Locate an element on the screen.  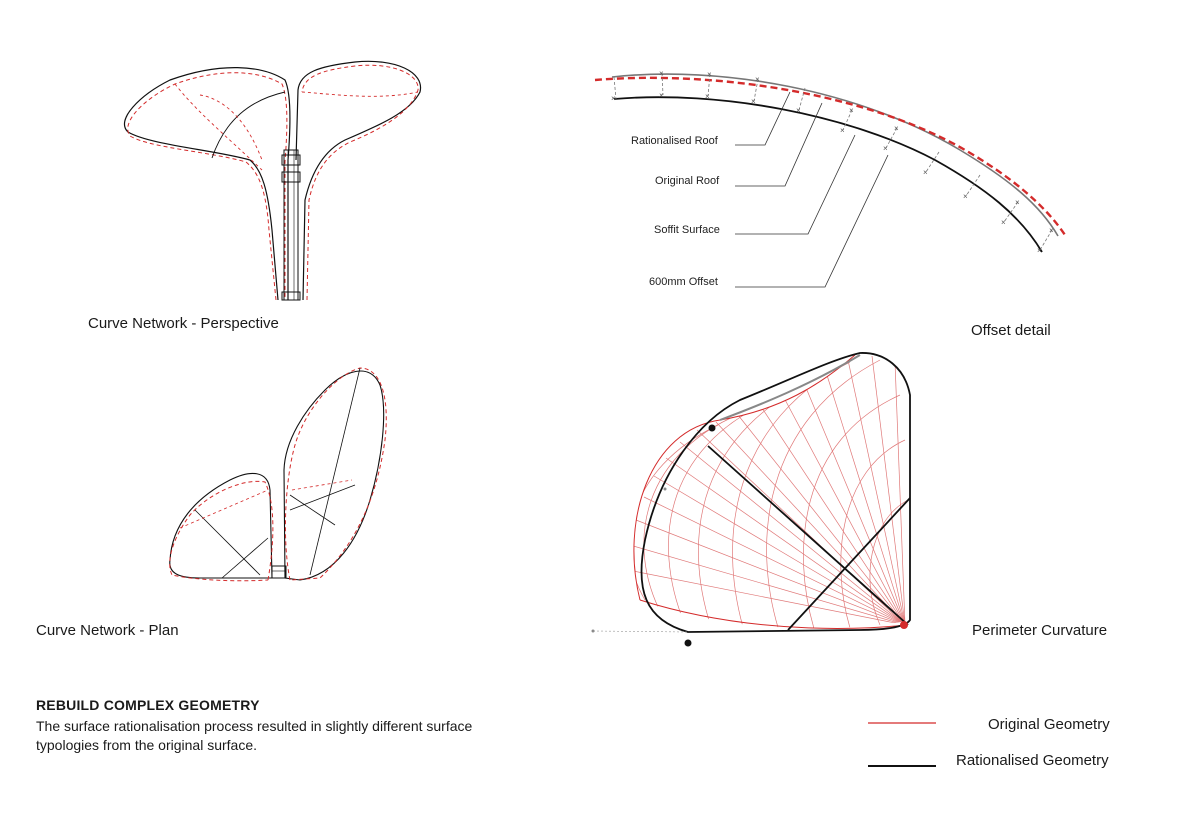
offset-leaders is located at coordinates (812, 189).